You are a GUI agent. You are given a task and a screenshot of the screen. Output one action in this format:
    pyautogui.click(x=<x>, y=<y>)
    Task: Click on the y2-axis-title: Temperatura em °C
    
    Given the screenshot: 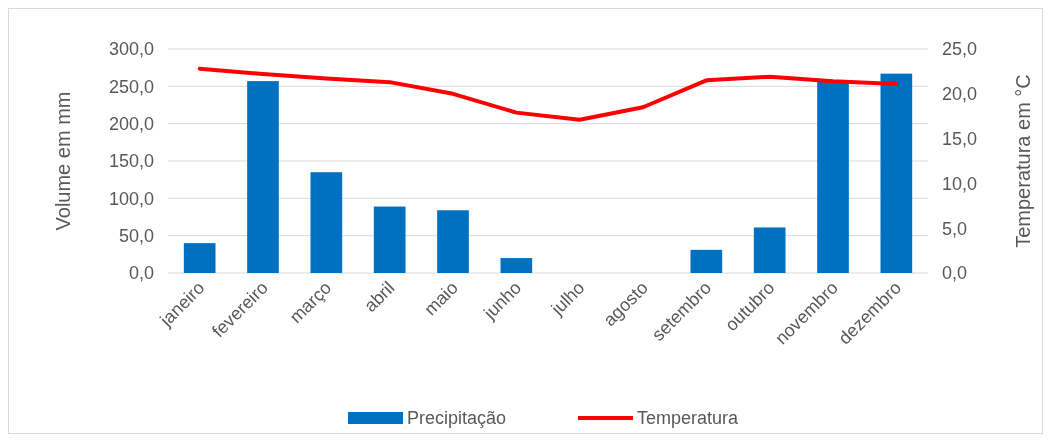 What is the action you would take?
    pyautogui.click(x=1023, y=161)
    